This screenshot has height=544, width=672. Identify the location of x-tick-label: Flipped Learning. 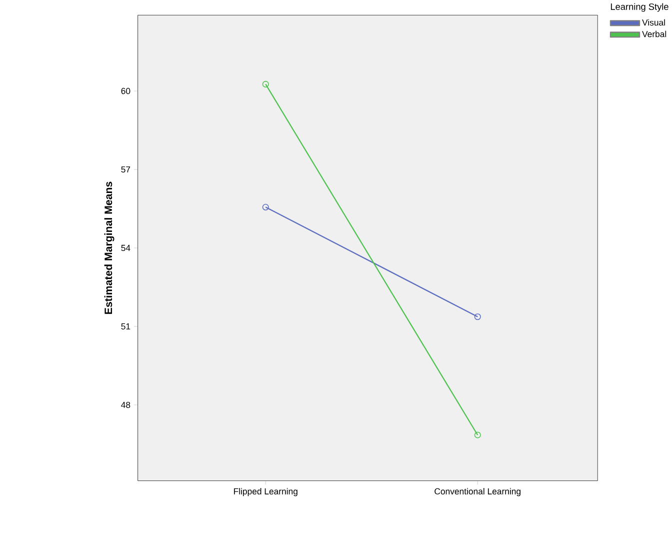
(266, 492).